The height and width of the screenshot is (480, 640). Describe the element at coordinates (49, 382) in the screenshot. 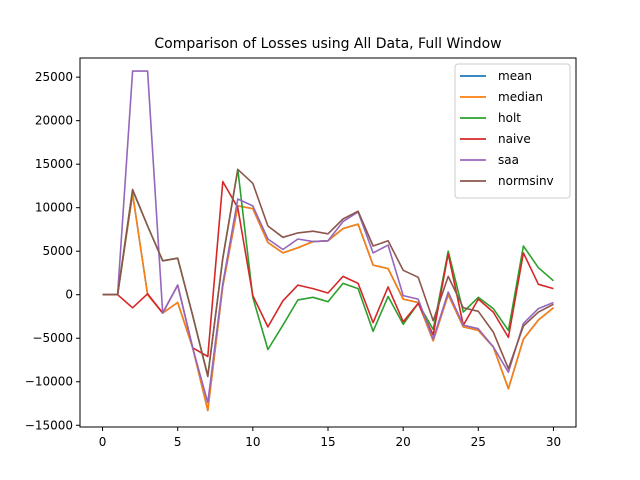

I see `y-tick-label: −10000` at that location.